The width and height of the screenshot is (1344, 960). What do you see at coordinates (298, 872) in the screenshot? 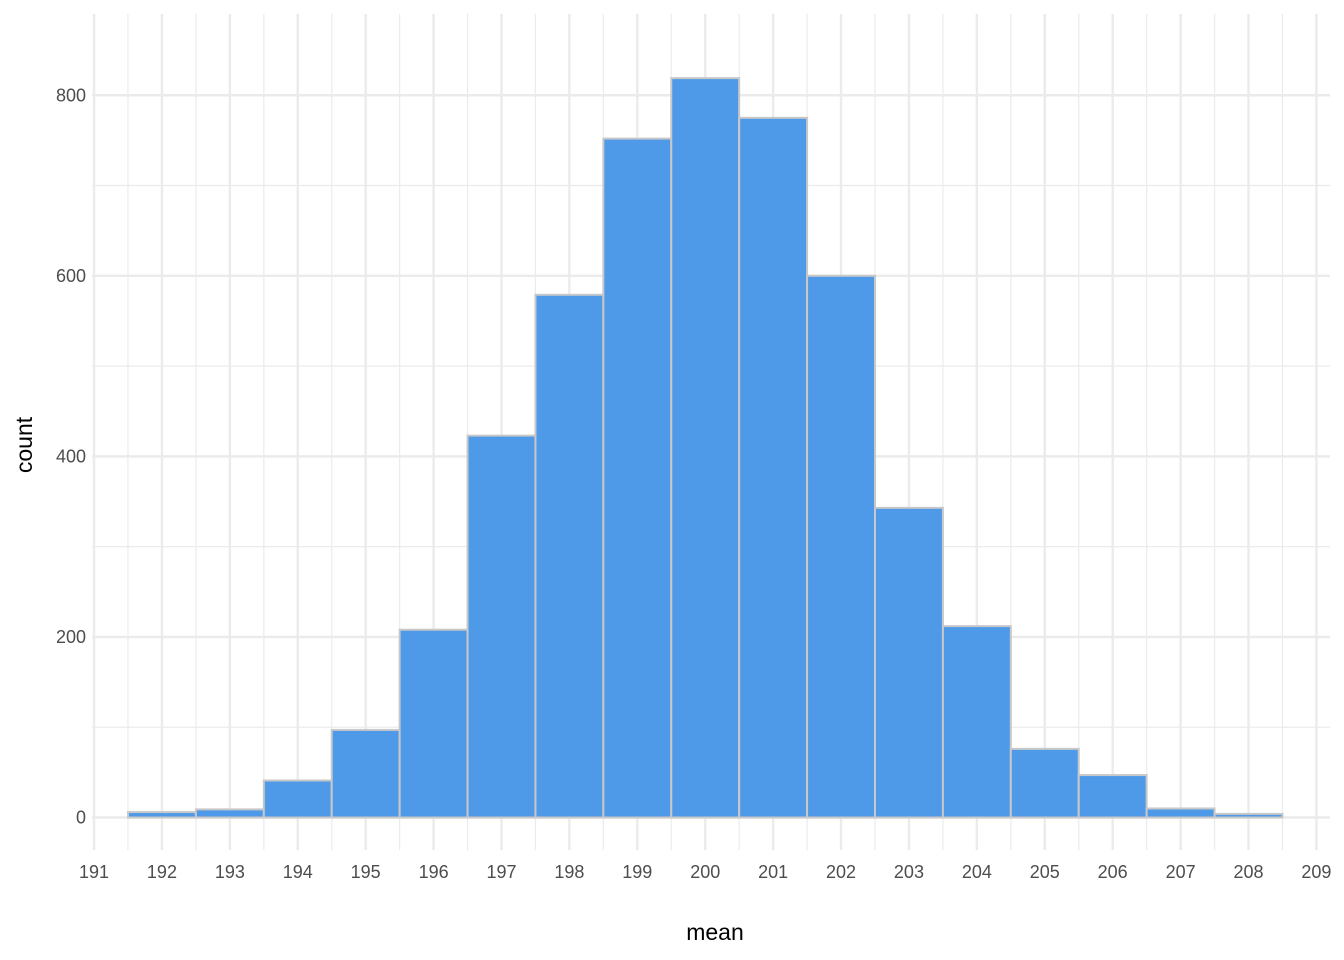
I see `x-tick-label: 194` at bounding box center [298, 872].